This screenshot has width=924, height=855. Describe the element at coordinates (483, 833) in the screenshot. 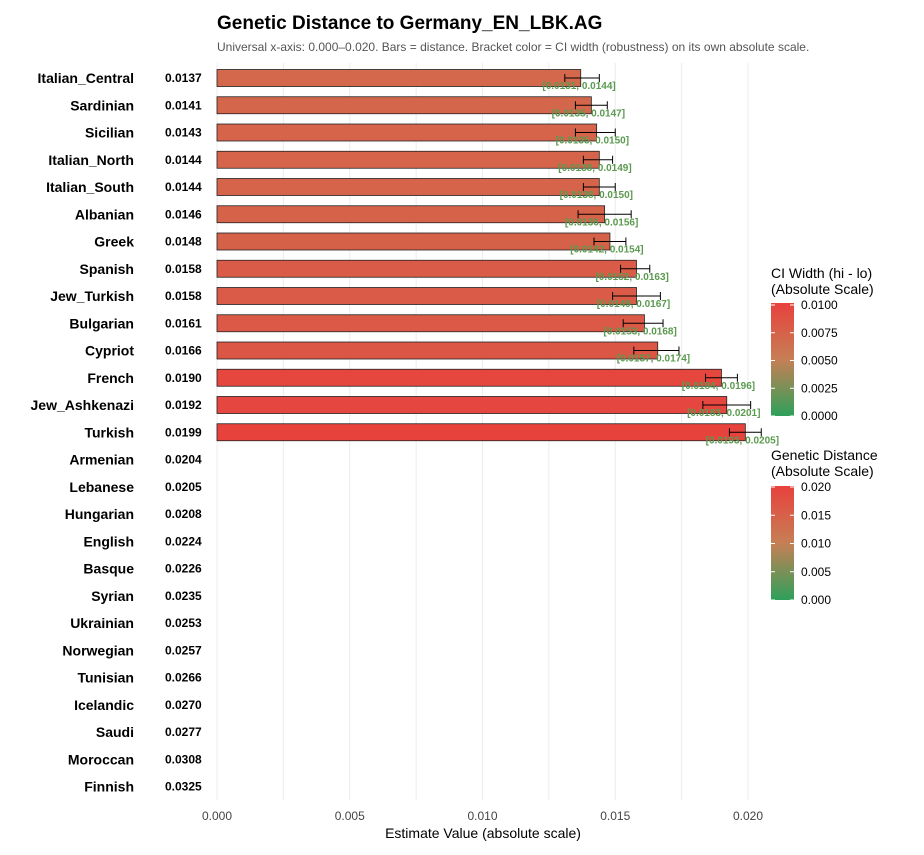

I see `x-axis-title: Estimate Value (absolute scale)` at that location.